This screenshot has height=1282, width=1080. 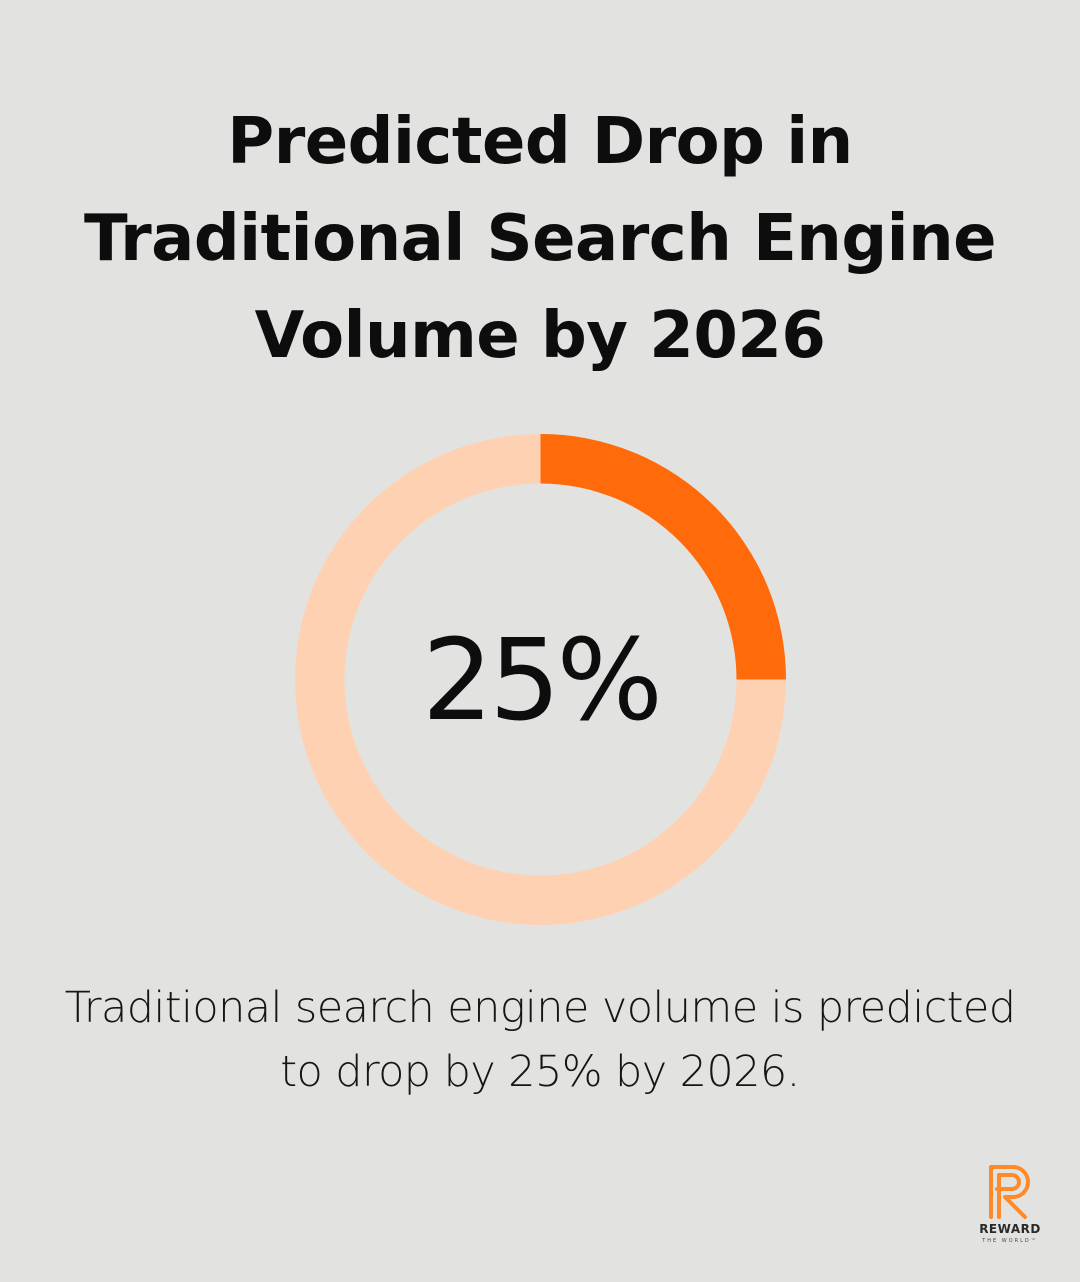 I want to click on title-line-3: Volume by 2026, so click(x=540, y=336).